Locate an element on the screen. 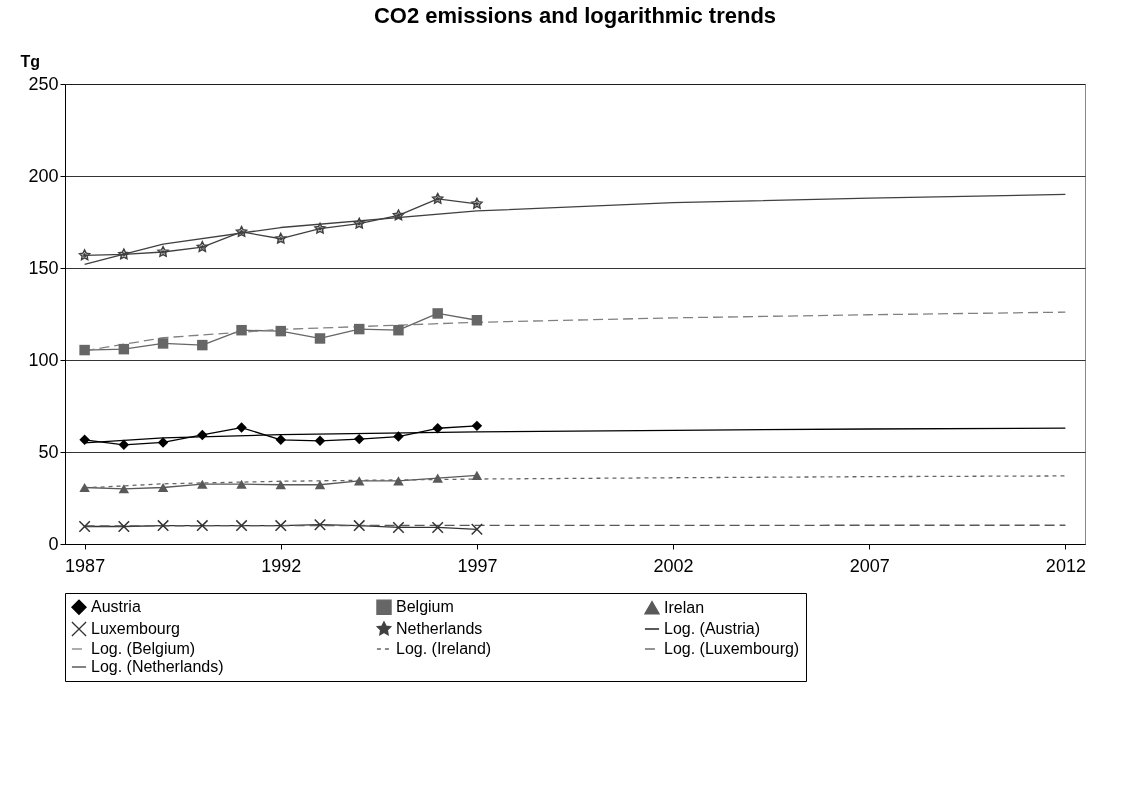  legend-label: Netherlands is located at coordinates (439, 628).